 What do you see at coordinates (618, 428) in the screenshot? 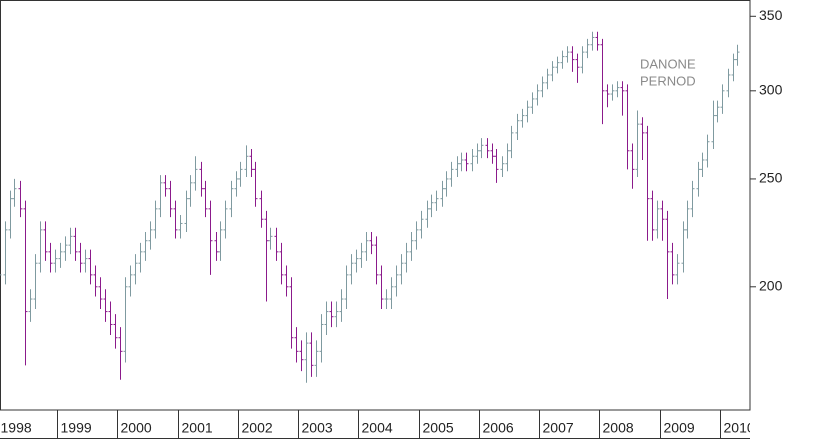
I see `x-tick-label: 2008` at bounding box center [618, 428].